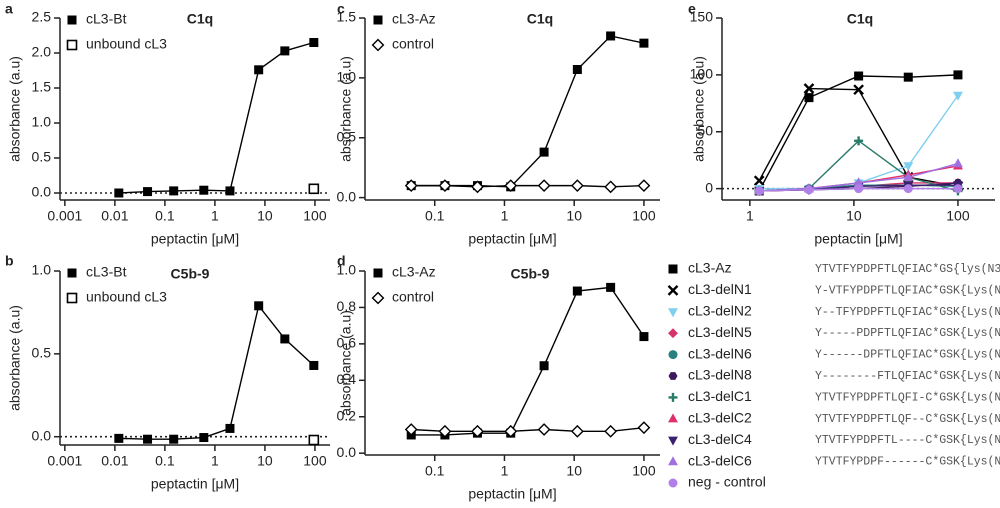 This screenshot has width=1000, height=508. What do you see at coordinates (720, 353) in the screenshot?
I see `legend-label: cL3-delN6` at bounding box center [720, 353].